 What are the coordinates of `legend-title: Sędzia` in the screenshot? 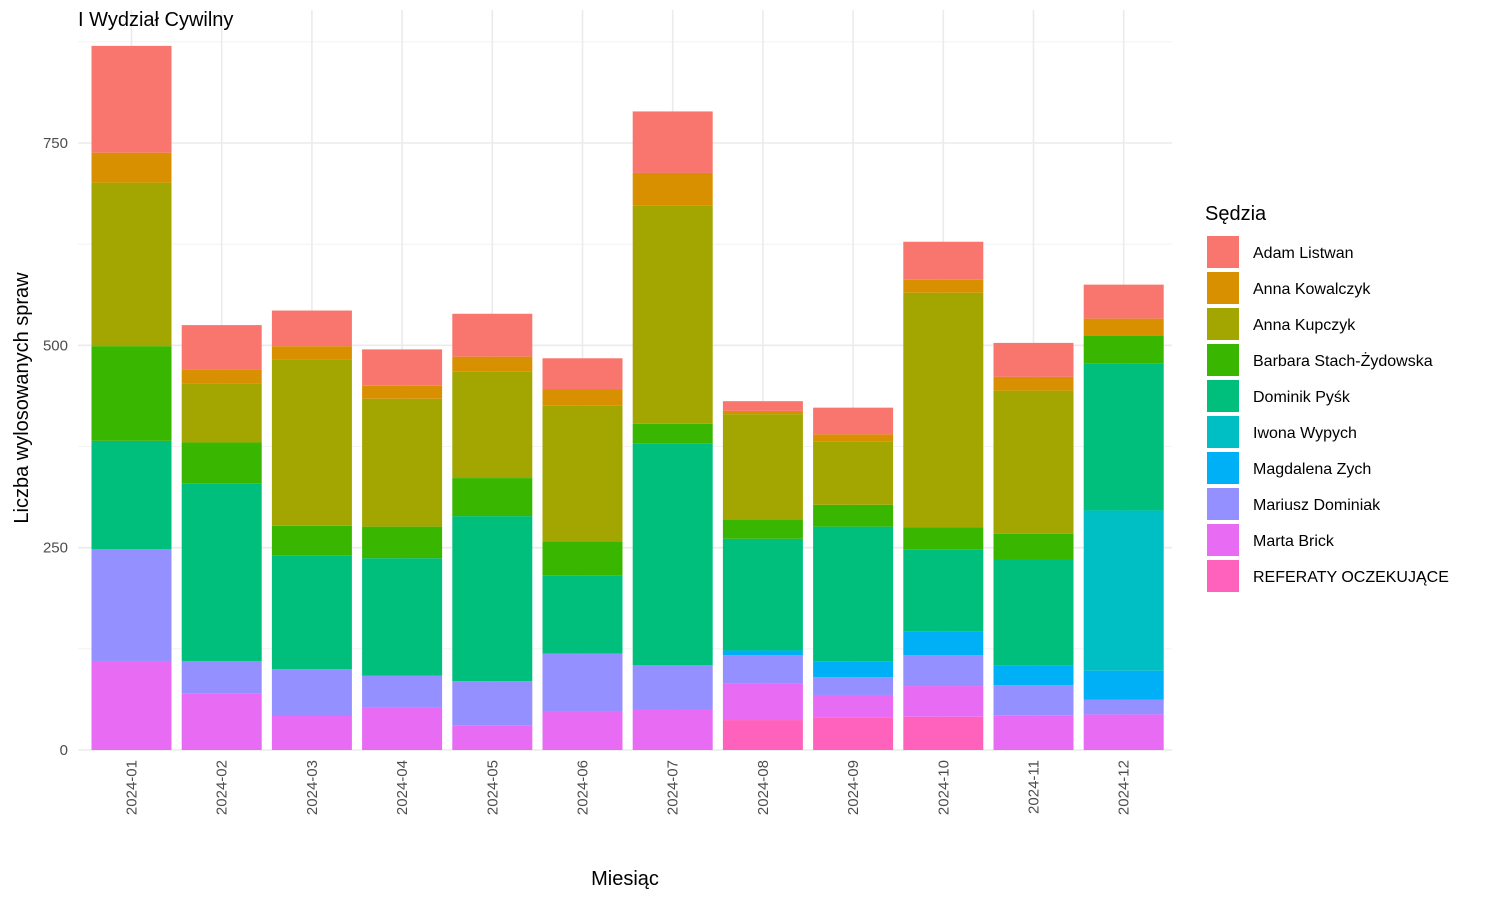 It's located at (1236, 214).